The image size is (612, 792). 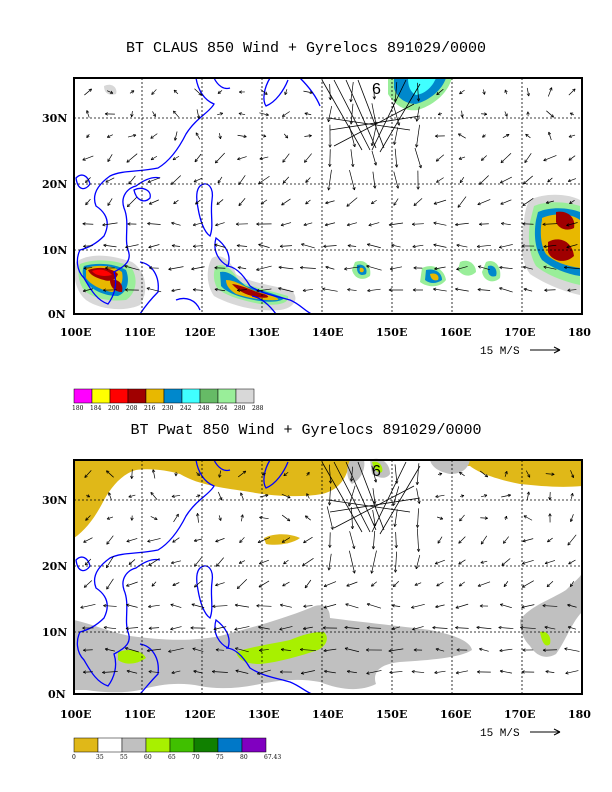 What do you see at coordinates (579, 332) in the screenshot?
I see `lon-label-180: 180` at bounding box center [579, 332].